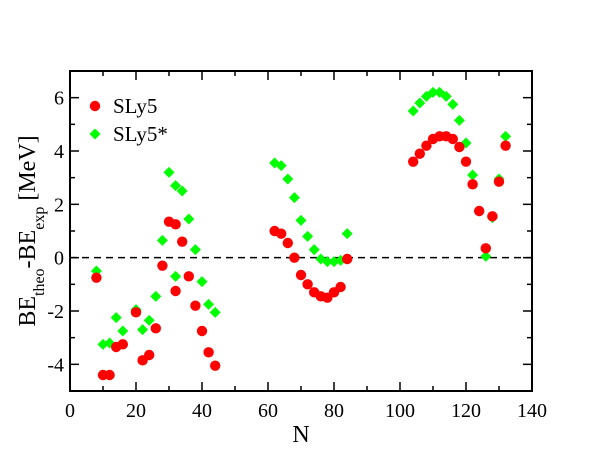 The image size is (598, 462). What do you see at coordinates (136, 411) in the screenshot?
I see `x-tick-label: 20` at bounding box center [136, 411].